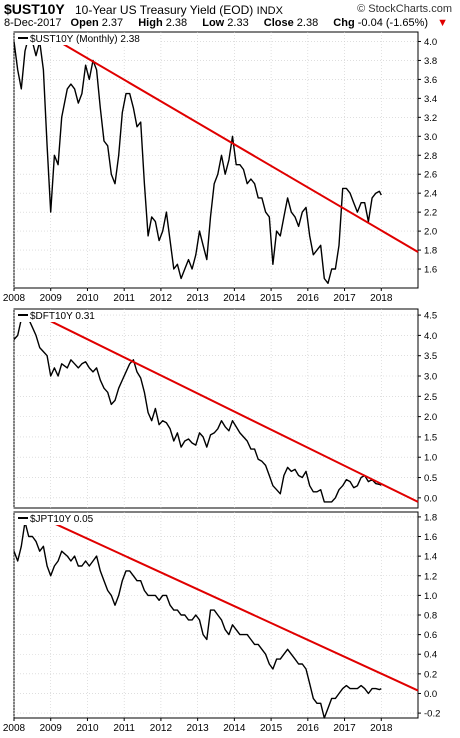 The height and width of the screenshot is (738, 460). What do you see at coordinates (62, 316) in the screenshot?
I see `panel-title: $DFT10Y 0.31` at bounding box center [62, 316].